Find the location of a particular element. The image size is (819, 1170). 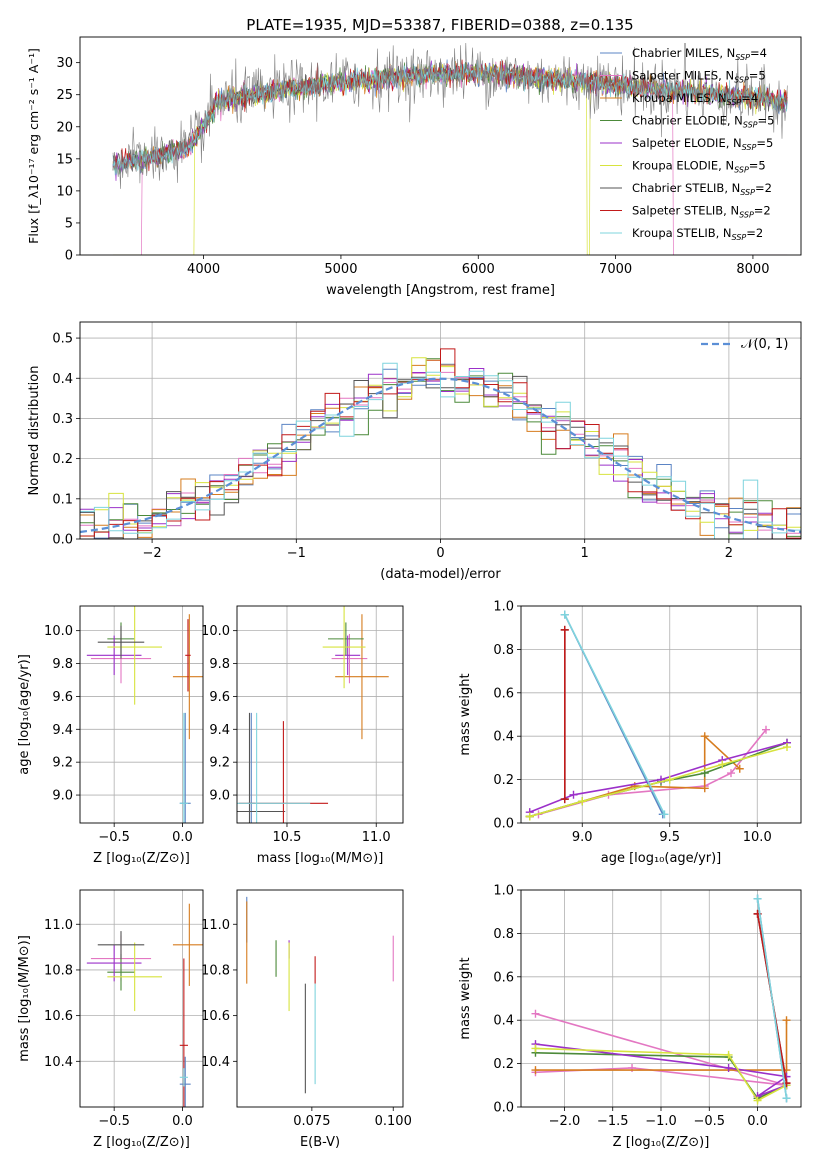

y-tick-label: 10 is located at coordinates (64, 191).